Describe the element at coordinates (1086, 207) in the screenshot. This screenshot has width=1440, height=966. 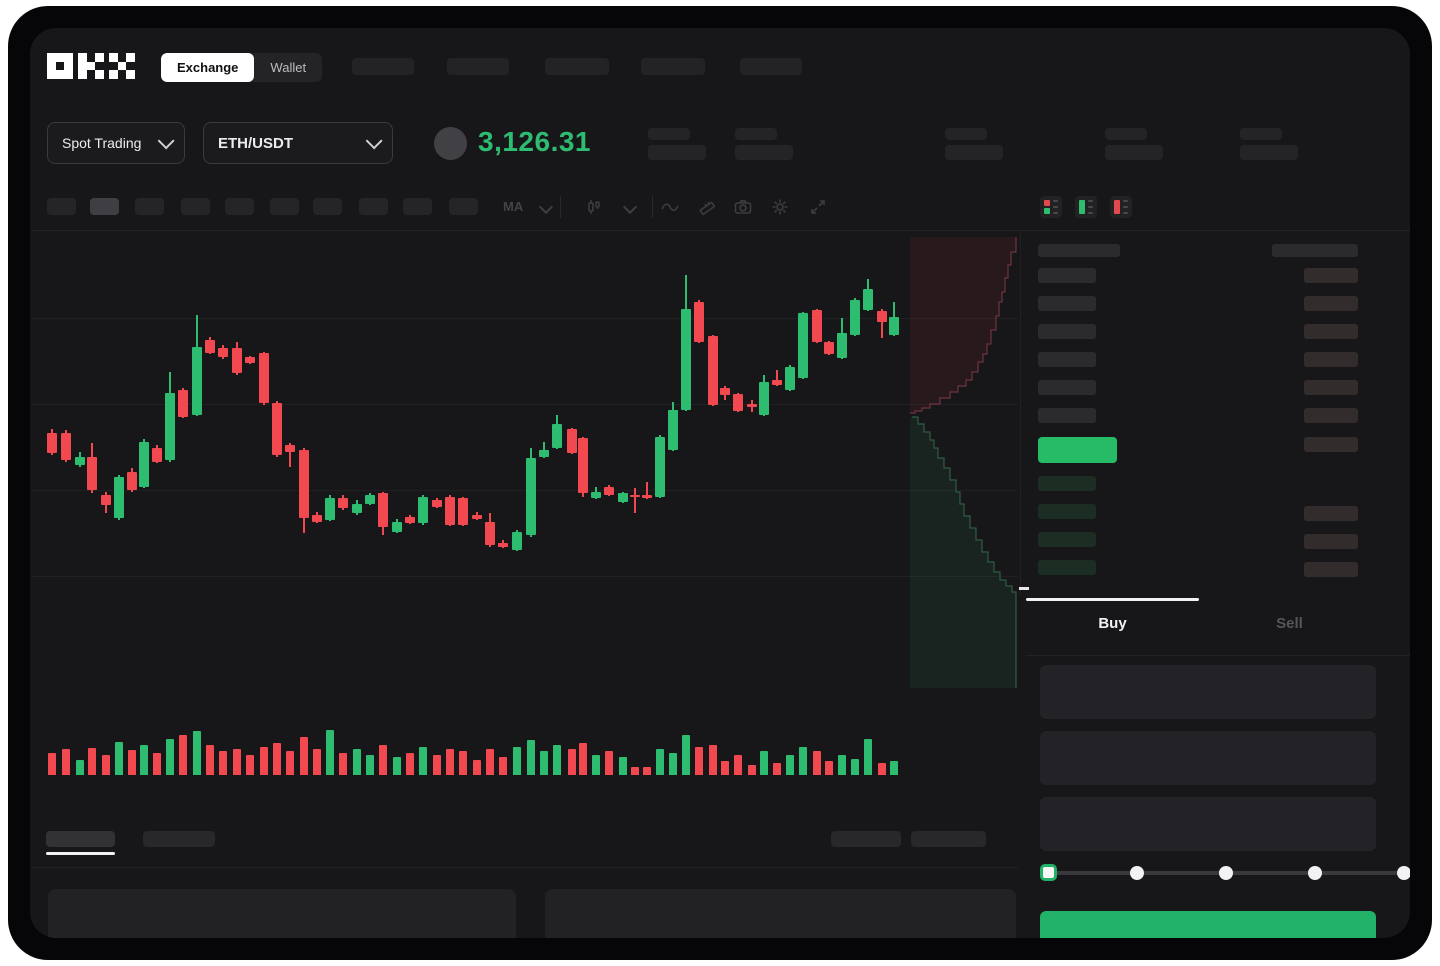
I see `bids-book-icon` at that location.